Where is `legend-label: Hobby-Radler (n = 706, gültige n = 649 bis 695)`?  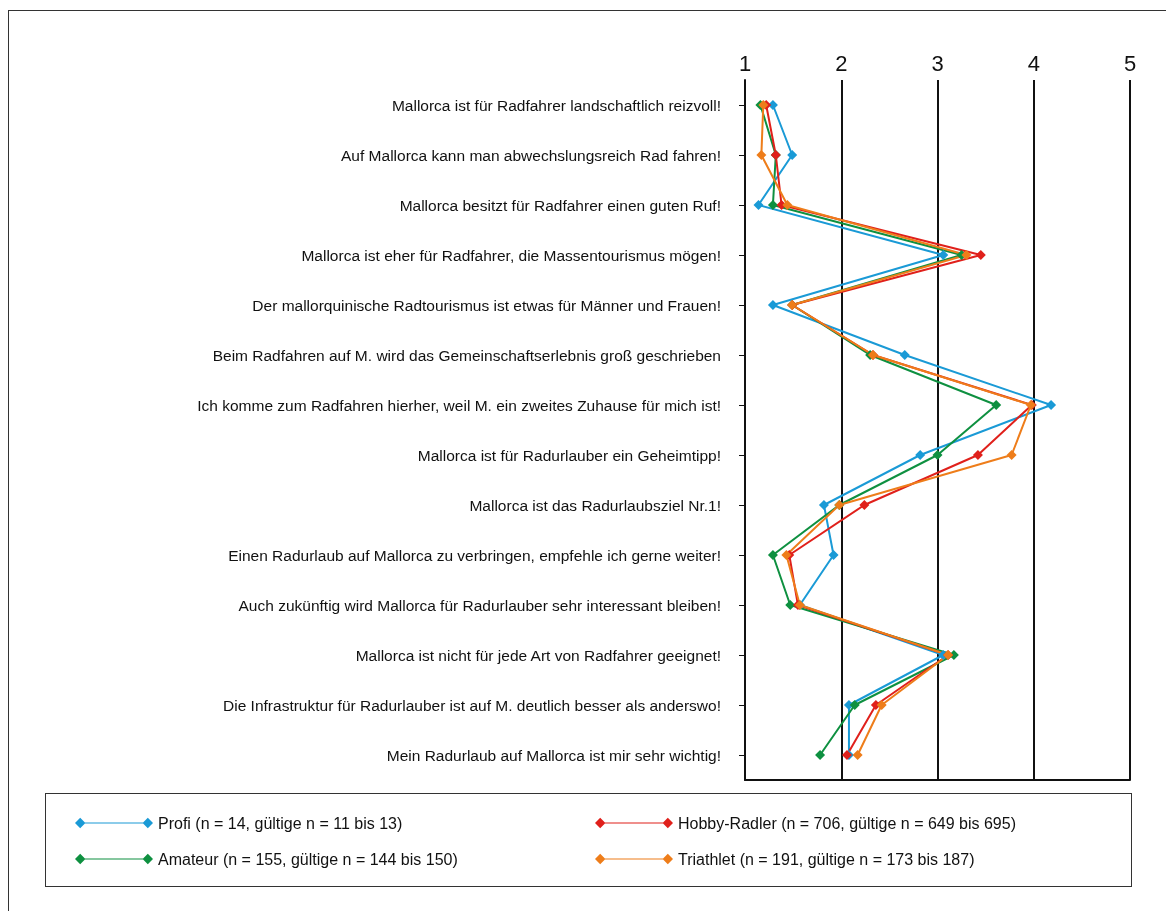 legend-label: Hobby-Radler (n = 706, gültige n = 649 bis 695) is located at coordinates (847, 823).